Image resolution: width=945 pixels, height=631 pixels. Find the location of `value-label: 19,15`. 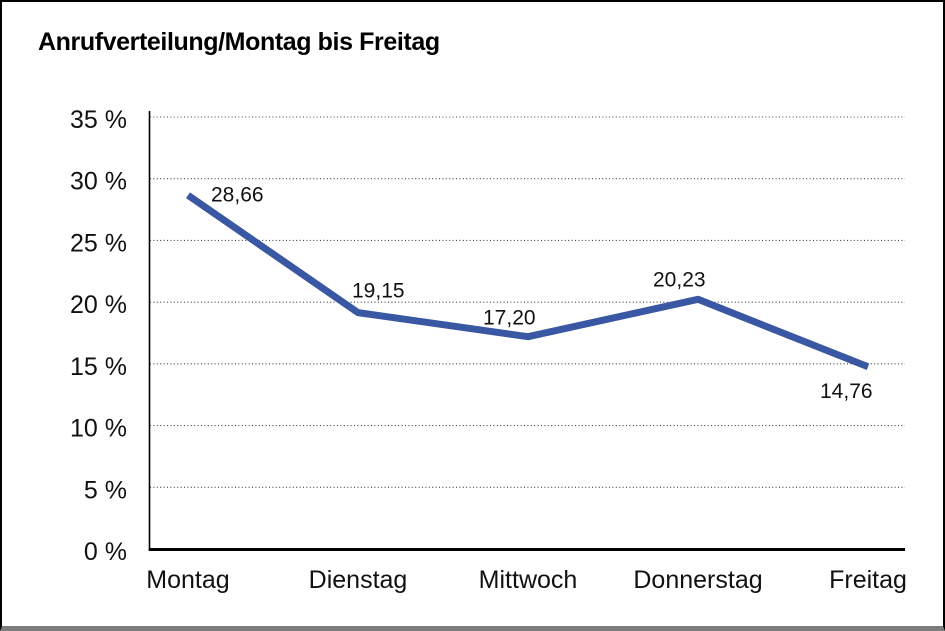

value-label: 19,15 is located at coordinates (378, 291).